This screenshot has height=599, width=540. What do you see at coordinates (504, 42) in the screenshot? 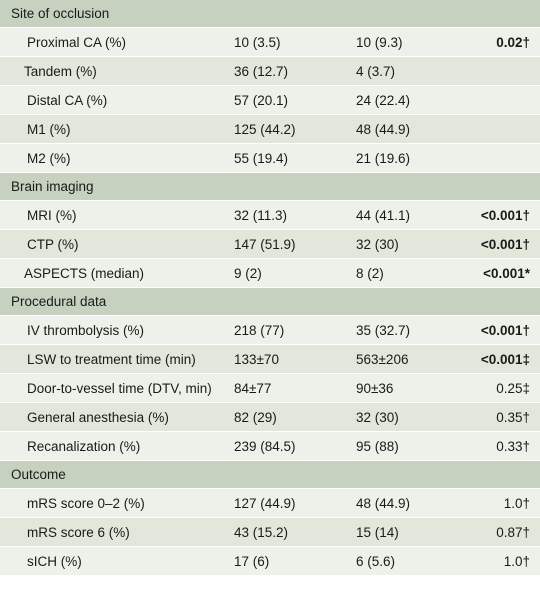
I see `p-value: 0.02†` at bounding box center [504, 42].